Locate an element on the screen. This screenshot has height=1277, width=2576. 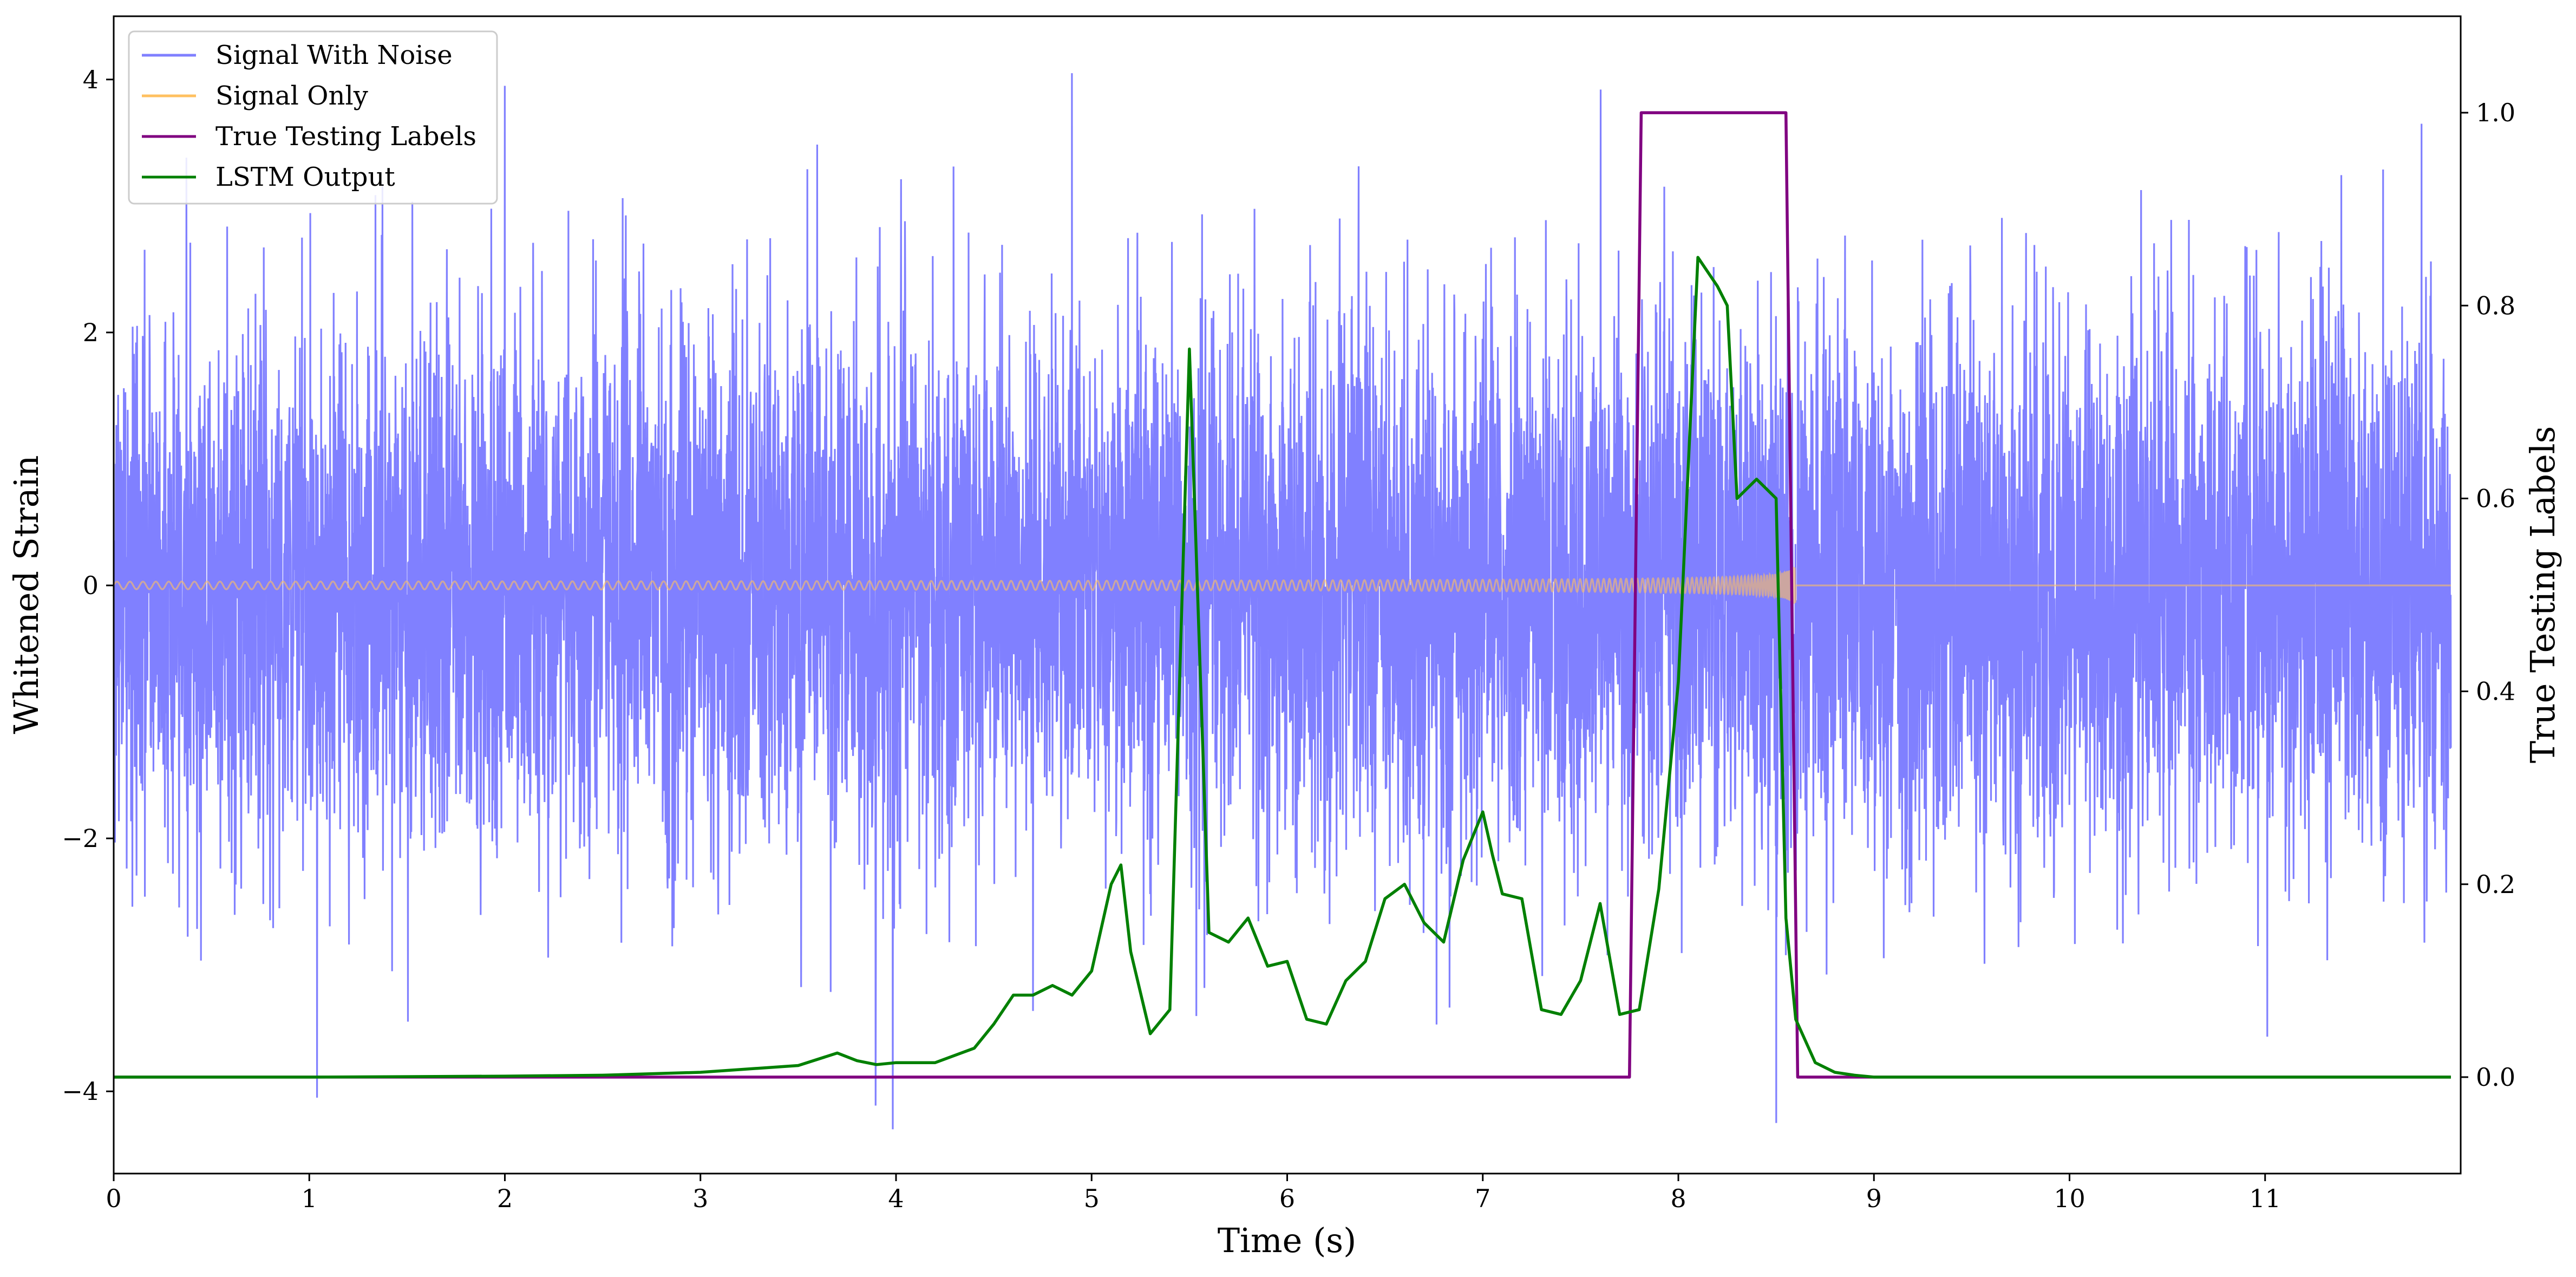
x-tick-label: 10 is located at coordinates (2069, 1198).